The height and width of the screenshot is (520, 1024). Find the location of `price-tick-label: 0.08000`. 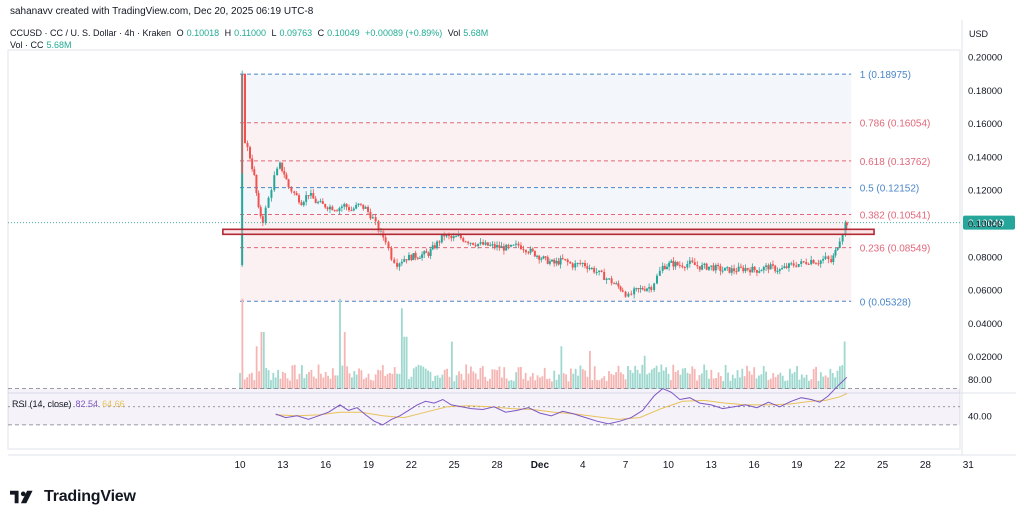

price-tick-label: 0.08000 is located at coordinates (985, 257).